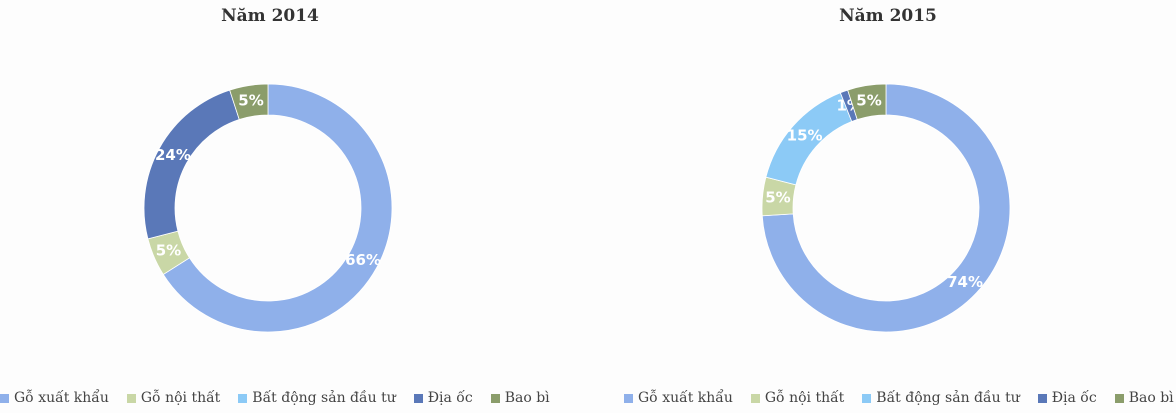  Describe the element at coordinates (888, 16) in the screenshot. I see `chart-title: Năm 2015` at that location.